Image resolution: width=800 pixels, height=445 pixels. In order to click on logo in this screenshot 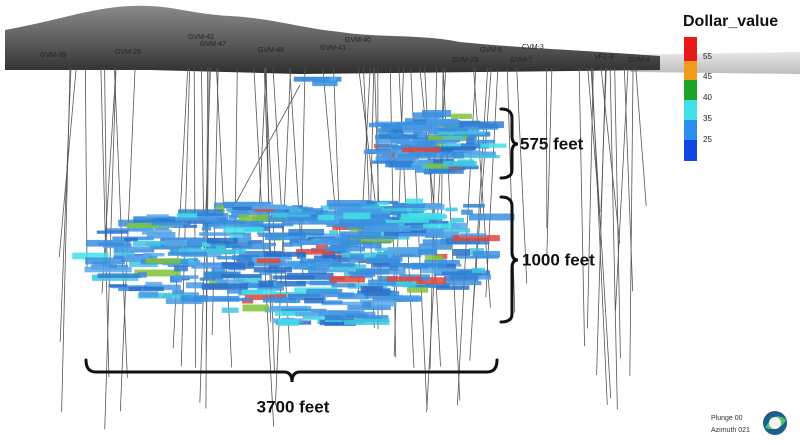, I will do `click(775, 423)`.